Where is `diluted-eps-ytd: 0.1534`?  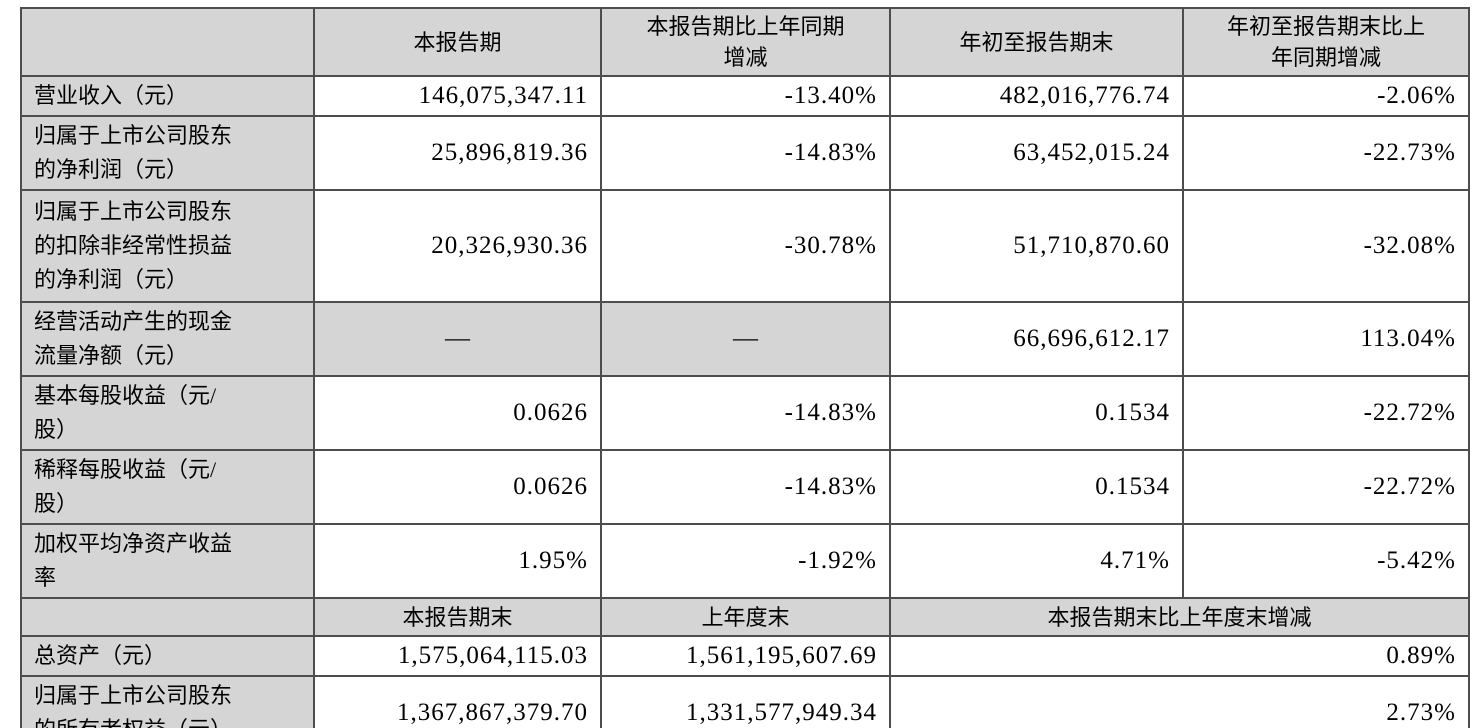 diluted-eps-ytd: 0.1534 is located at coordinates (1036, 487).